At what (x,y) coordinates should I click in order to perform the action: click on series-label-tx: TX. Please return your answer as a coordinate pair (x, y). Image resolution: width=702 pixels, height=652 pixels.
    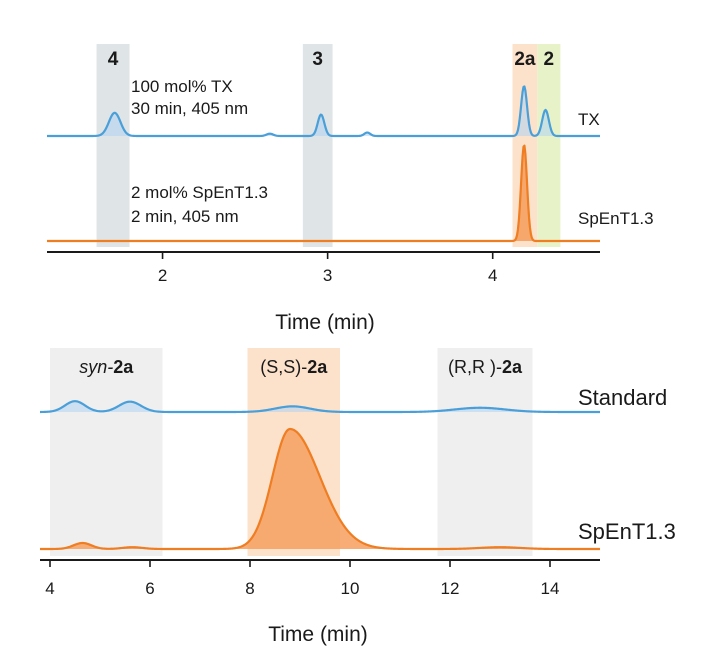
    Looking at the image, I should click on (589, 119).